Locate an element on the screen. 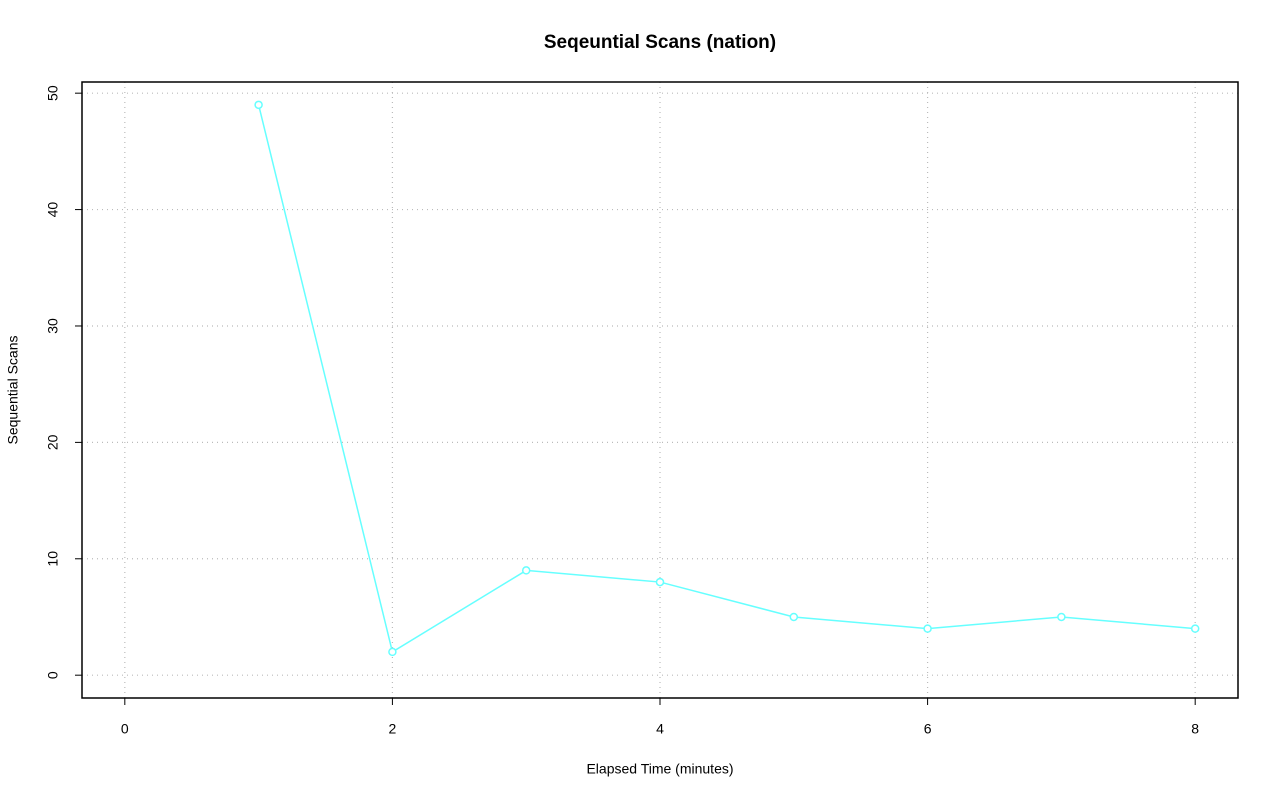 Image resolution: width=1280 pixels, height=801 pixels. y-axis-label: Sequential Scans is located at coordinates (13, 390).